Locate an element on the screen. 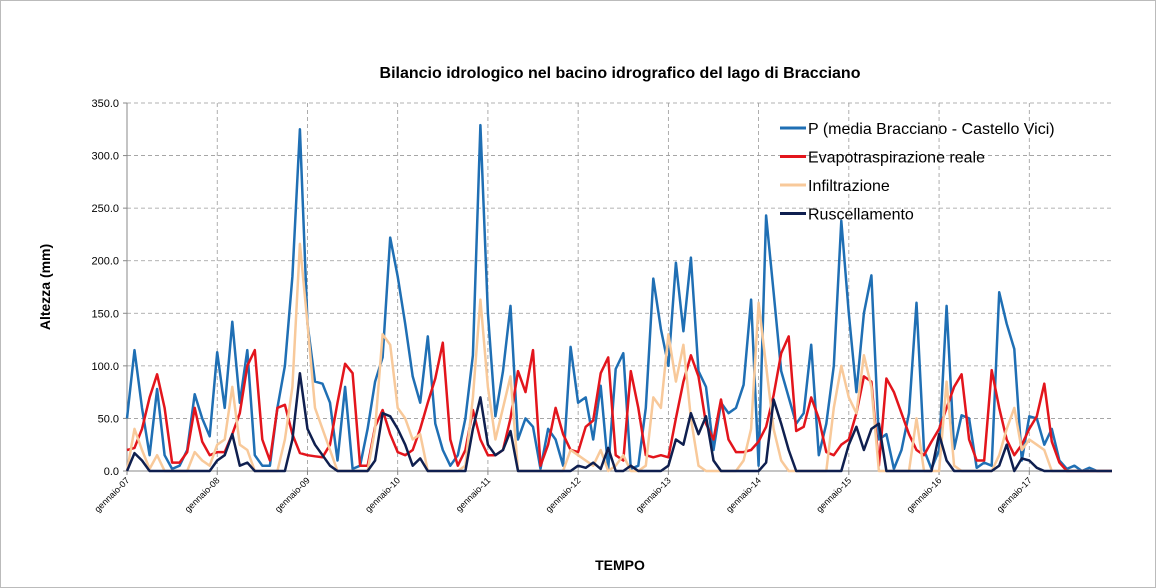 This screenshot has width=1156, height=588. y-tick-label: 150.0 is located at coordinates (105, 314).